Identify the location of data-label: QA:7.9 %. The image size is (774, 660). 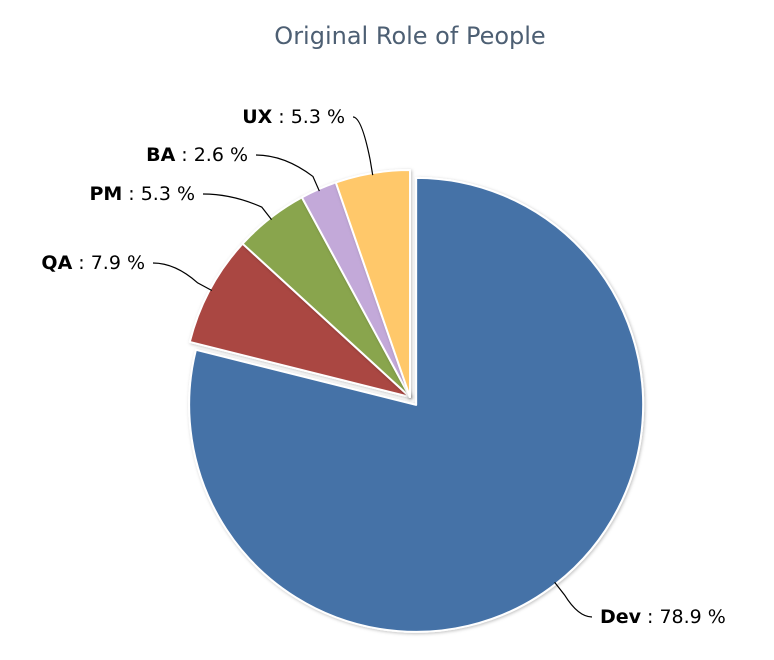
(93, 263).